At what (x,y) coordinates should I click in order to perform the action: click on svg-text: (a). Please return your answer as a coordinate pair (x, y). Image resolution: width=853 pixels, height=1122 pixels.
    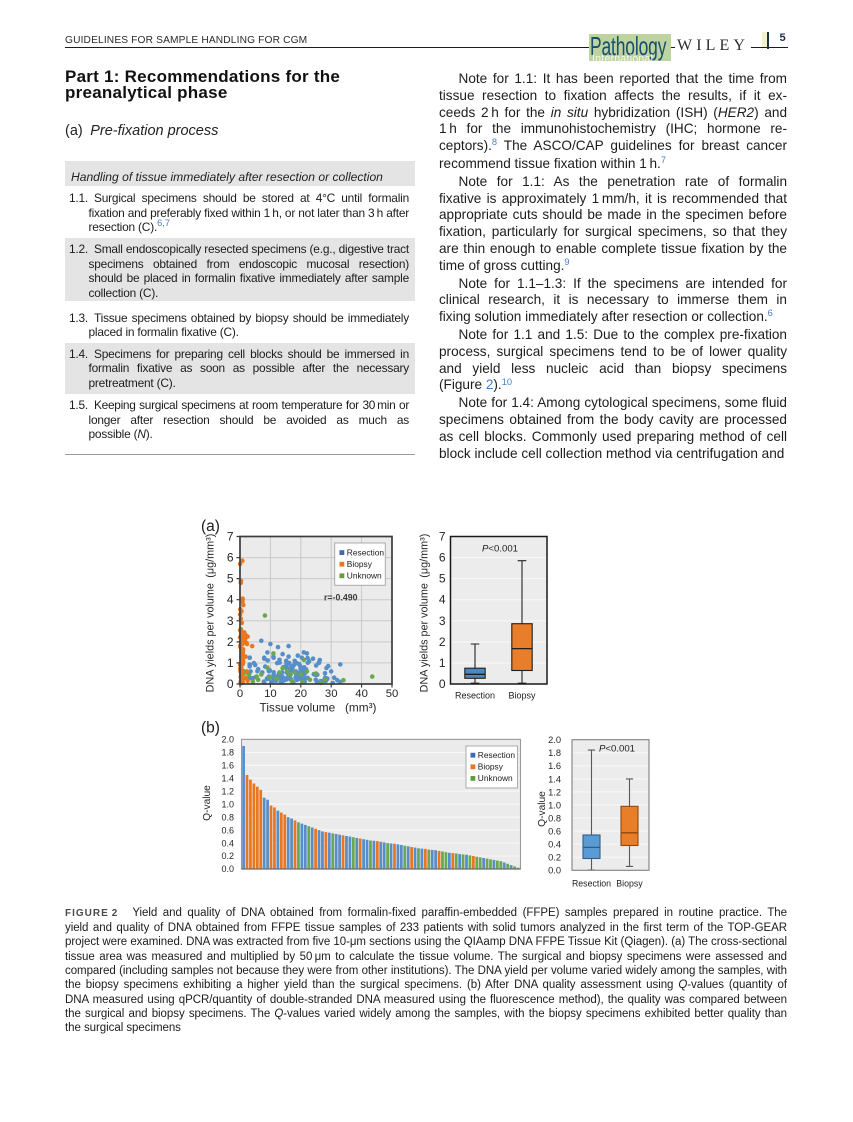
    Looking at the image, I should click on (210, 526).